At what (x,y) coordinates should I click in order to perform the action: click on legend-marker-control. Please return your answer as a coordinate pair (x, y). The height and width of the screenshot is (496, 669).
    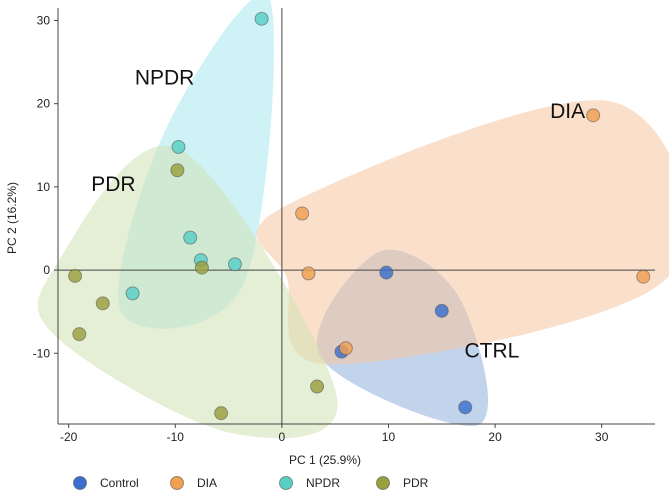
    Looking at the image, I should click on (80, 483).